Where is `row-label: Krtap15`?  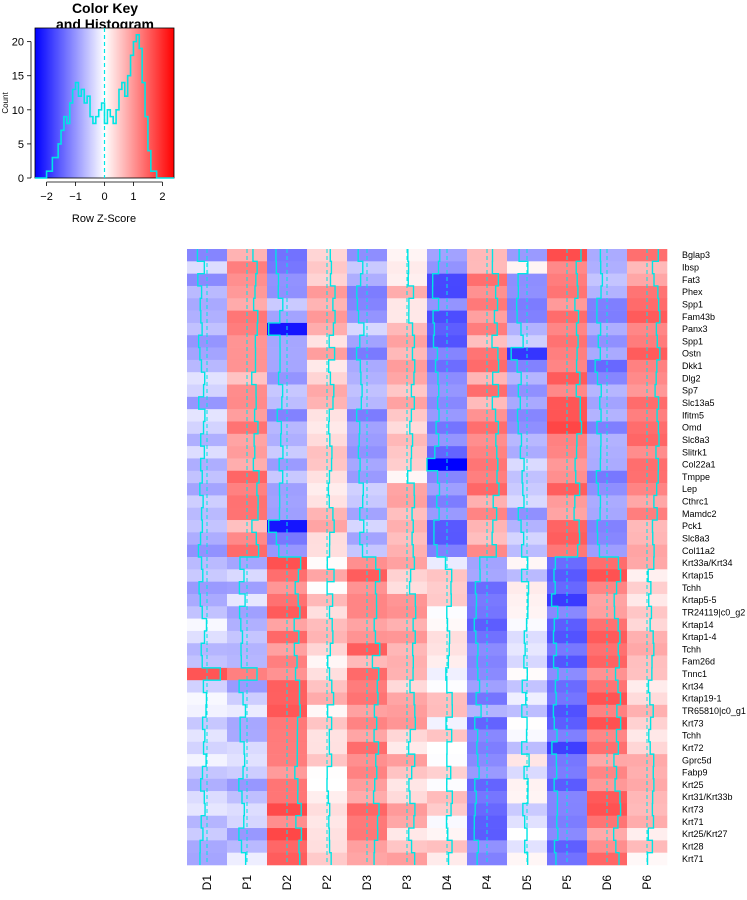
row-label: Krtap15 is located at coordinates (698, 575).